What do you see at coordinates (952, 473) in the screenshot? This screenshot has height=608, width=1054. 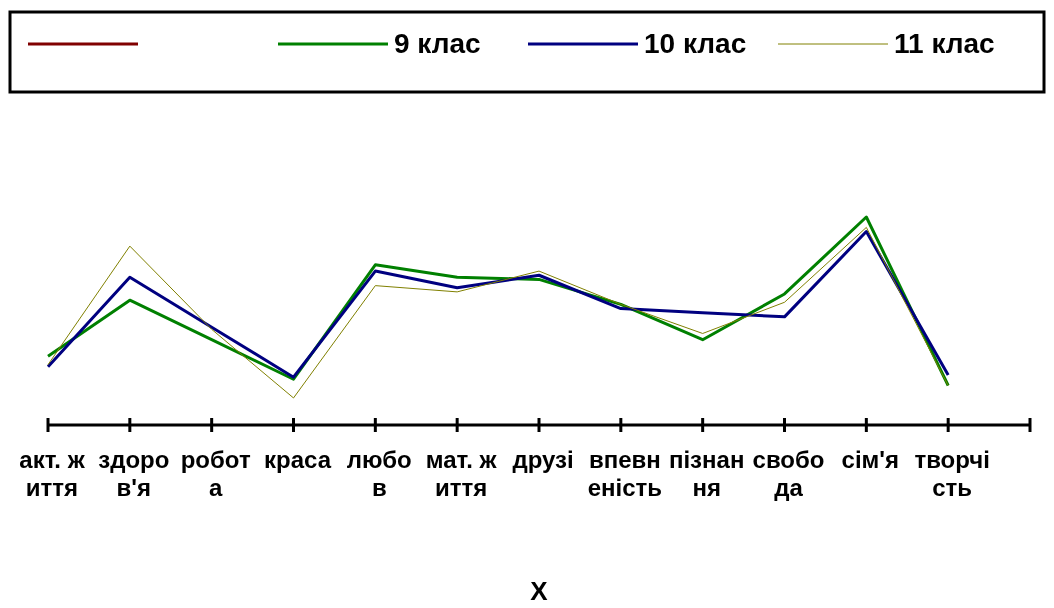 I see `x-tick-label: творчість` at bounding box center [952, 473].